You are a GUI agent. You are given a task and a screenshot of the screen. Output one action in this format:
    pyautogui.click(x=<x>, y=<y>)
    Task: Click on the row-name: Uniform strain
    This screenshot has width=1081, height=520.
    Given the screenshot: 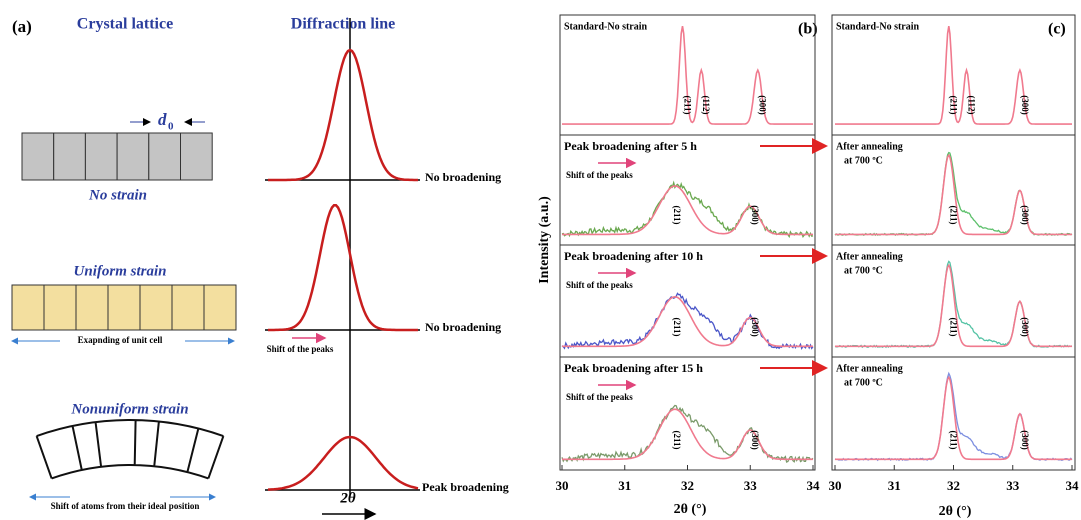 What is the action you would take?
    pyautogui.click(x=120, y=271)
    